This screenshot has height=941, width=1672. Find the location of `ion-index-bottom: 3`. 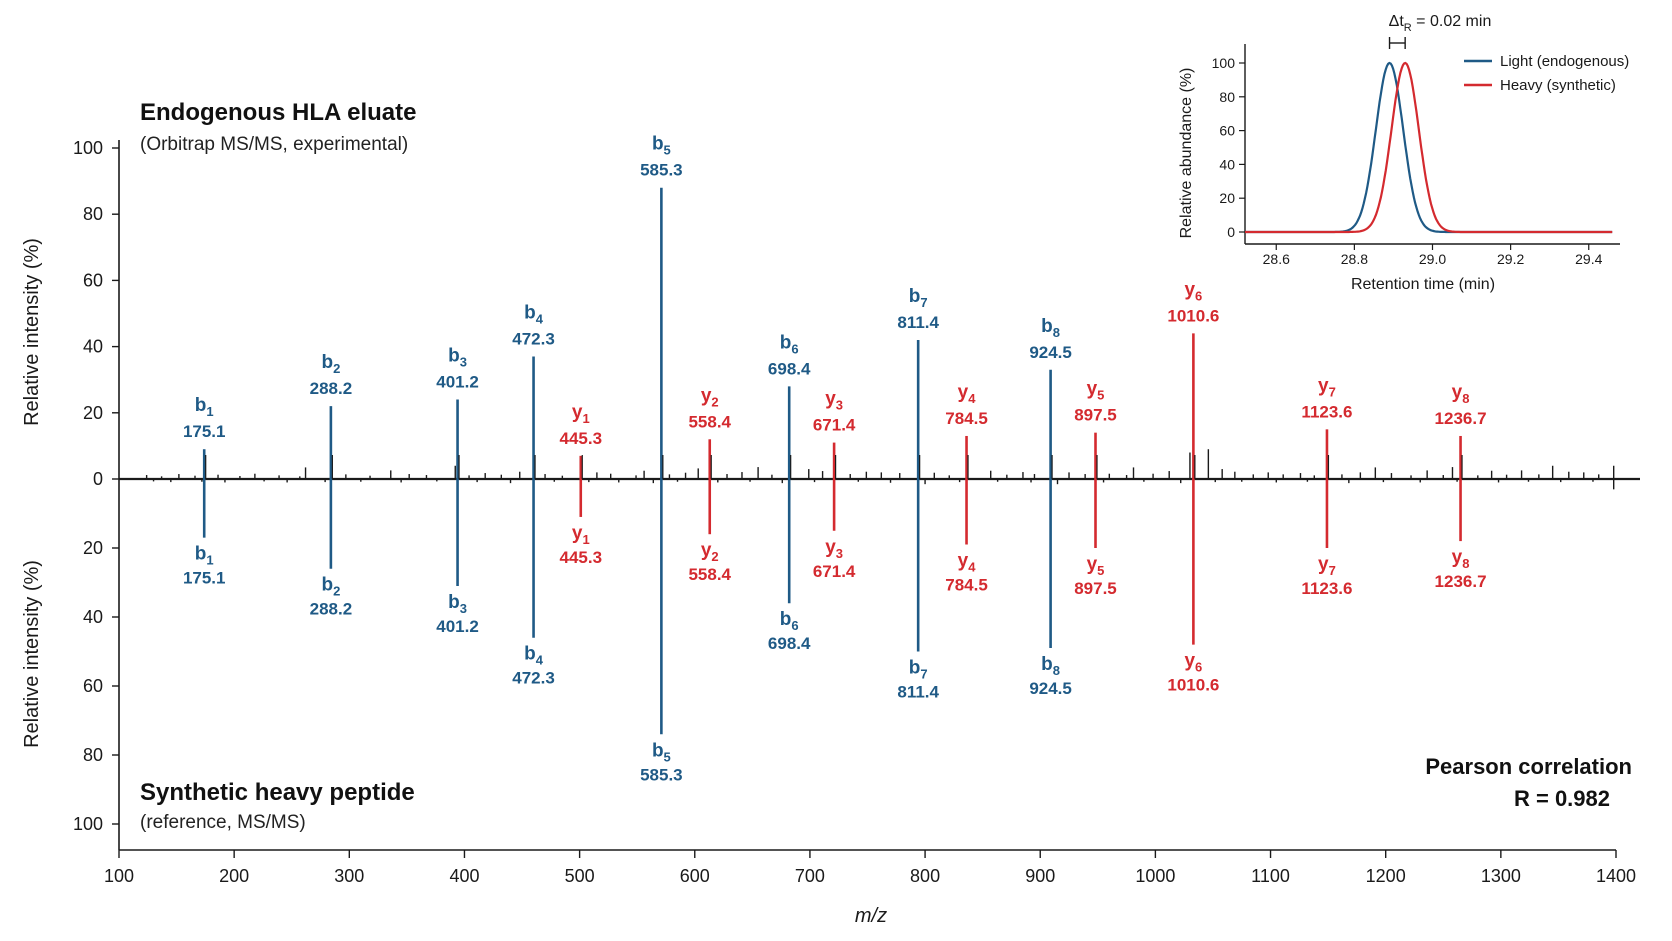

ion-index-bottom: 3 is located at coordinates (839, 553).